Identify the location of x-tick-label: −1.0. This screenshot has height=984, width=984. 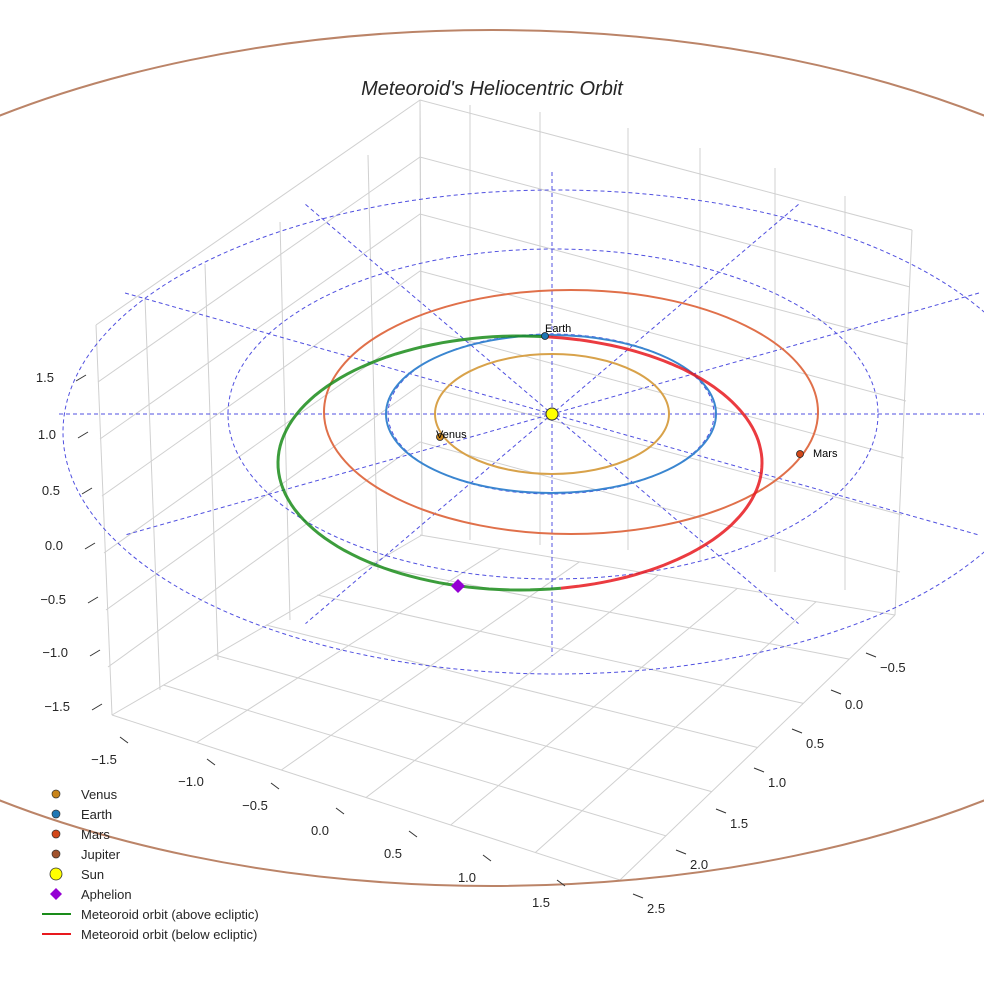
(191, 781).